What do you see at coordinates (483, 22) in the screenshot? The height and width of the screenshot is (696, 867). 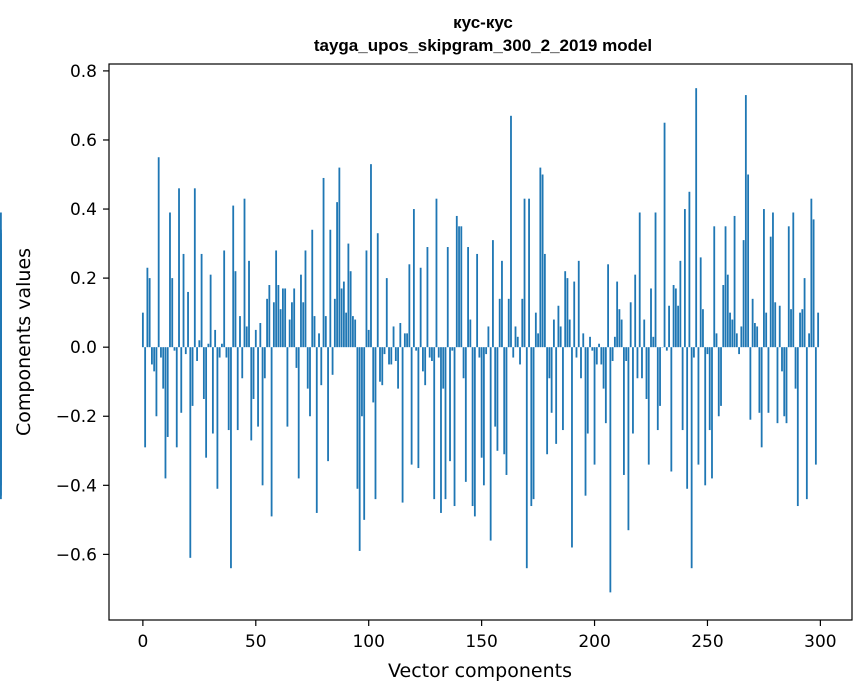 I see `chart-title-line-1: кус-кус` at bounding box center [483, 22].